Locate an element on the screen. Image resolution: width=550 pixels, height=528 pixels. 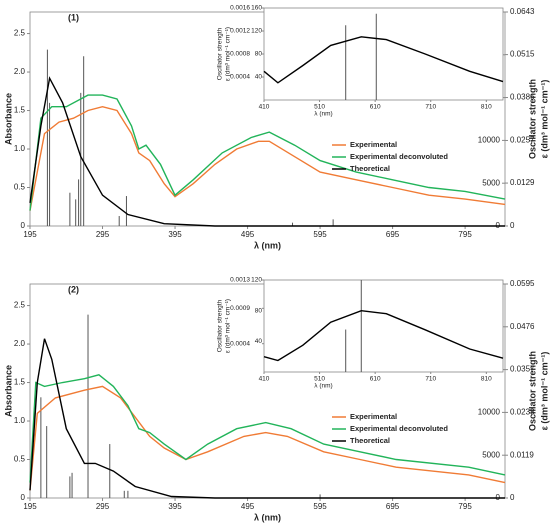
y2-tick-label: 0.0476 is located at coordinates (522, 326).